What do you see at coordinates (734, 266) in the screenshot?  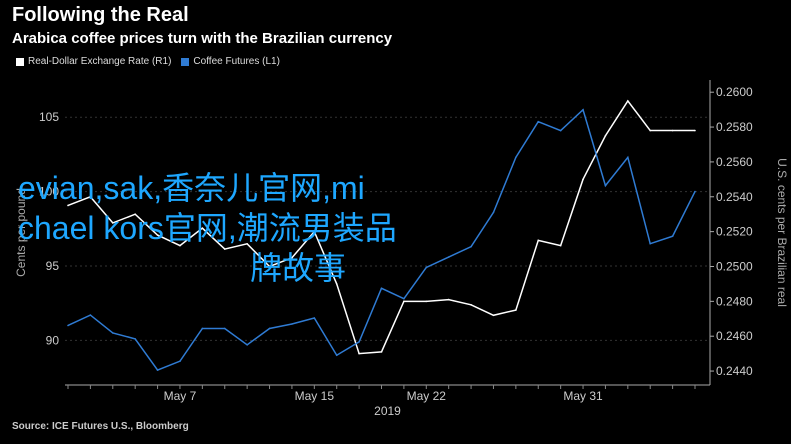 I see `right-tick-label: 0.2500` at bounding box center [734, 266].